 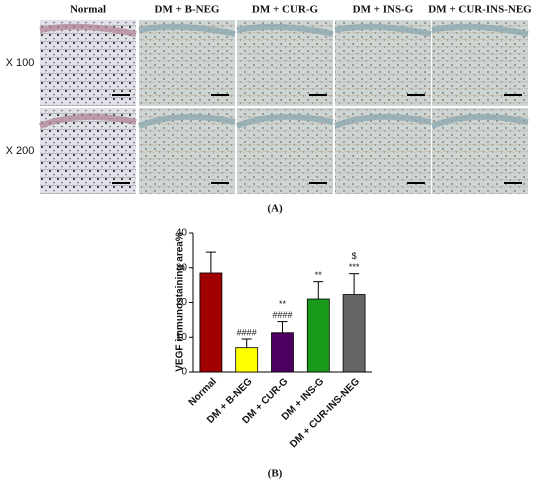 What do you see at coordinates (184, 372) in the screenshot?
I see `y-tick-label: 0` at bounding box center [184, 372].